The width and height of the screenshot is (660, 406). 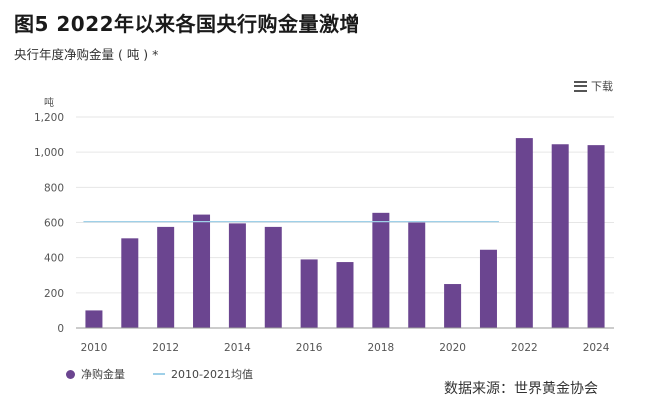 What do you see at coordinates (596, 348) in the screenshot?
I see `x-tick-label: 2024` at bounding box center [596, 348].